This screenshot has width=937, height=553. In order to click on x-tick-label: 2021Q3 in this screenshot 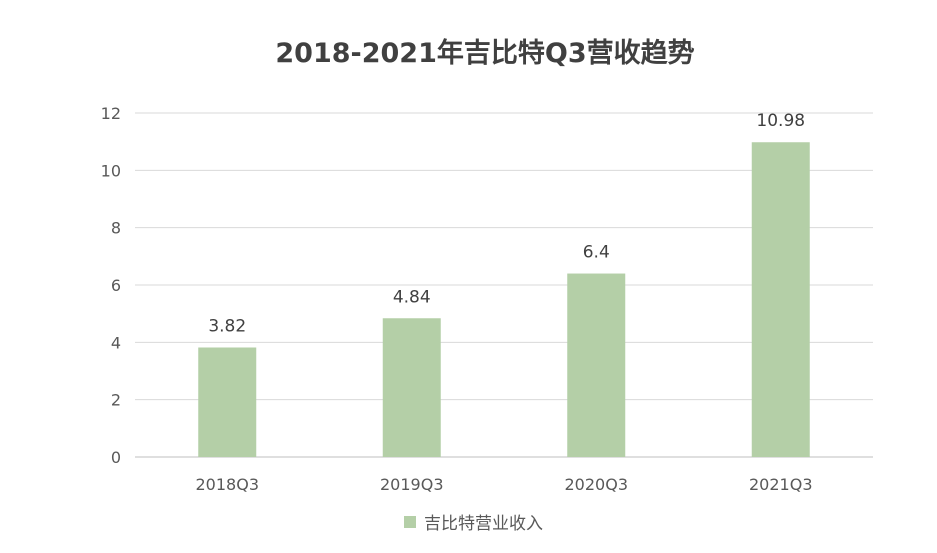, I will do `click(781, 484)`.